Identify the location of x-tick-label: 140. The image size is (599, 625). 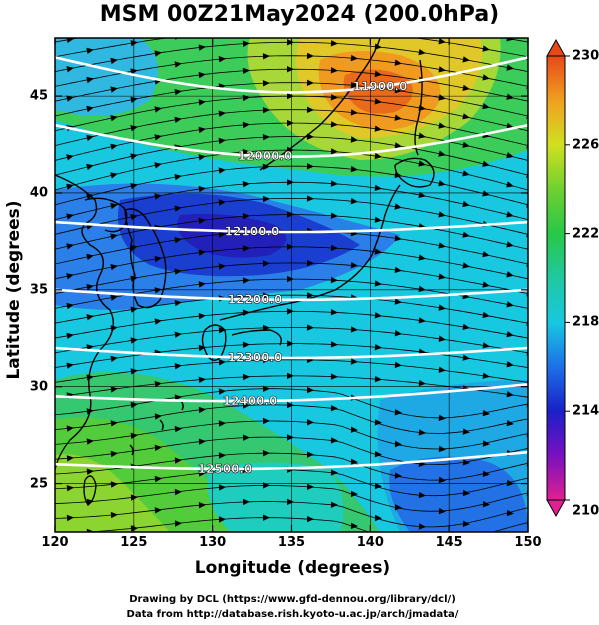
(370, 542).